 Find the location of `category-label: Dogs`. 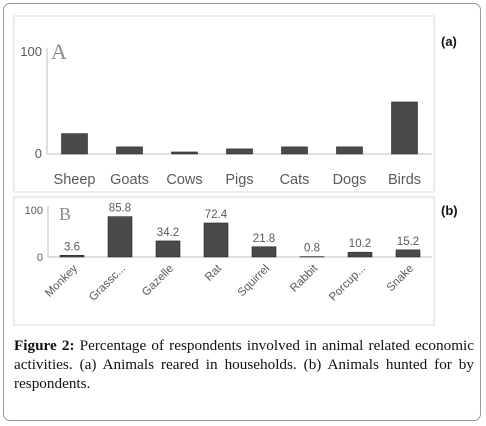

category-label: Dogs is located at coordinates (350, 180).